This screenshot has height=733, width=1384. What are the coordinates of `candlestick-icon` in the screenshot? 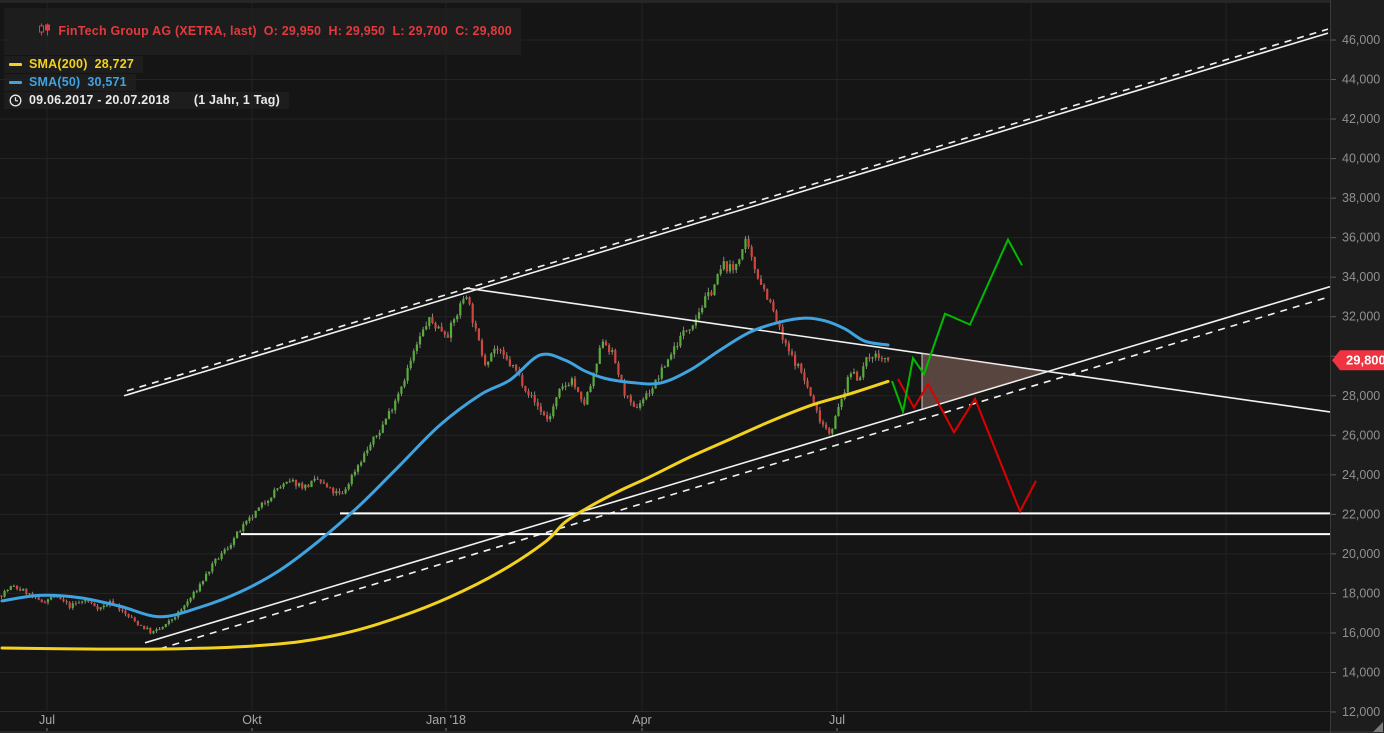 It's located at (30, 31).